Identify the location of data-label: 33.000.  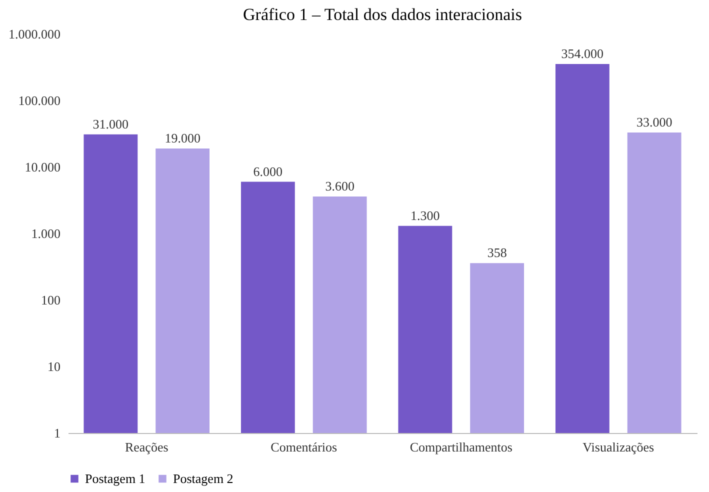
(654, 122).